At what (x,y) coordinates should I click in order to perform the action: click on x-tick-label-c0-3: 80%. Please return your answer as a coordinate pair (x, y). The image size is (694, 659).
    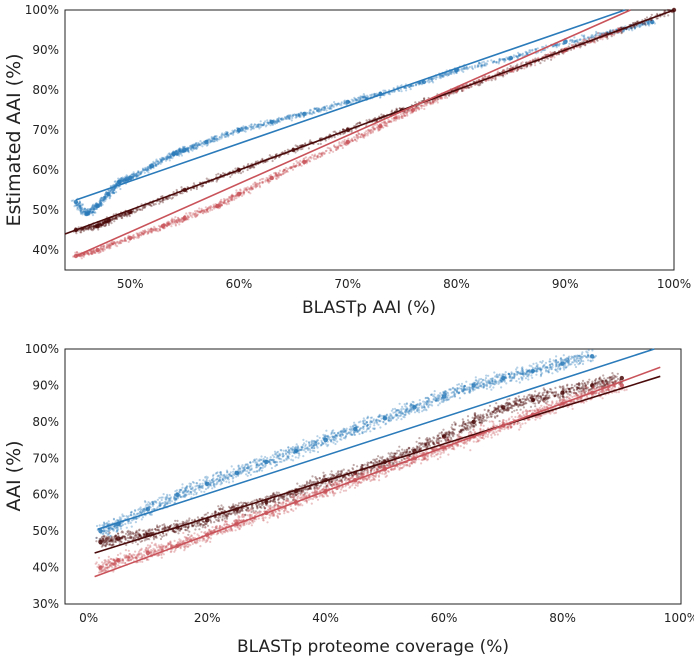
    Looking at the image, I should click on (456, 284).